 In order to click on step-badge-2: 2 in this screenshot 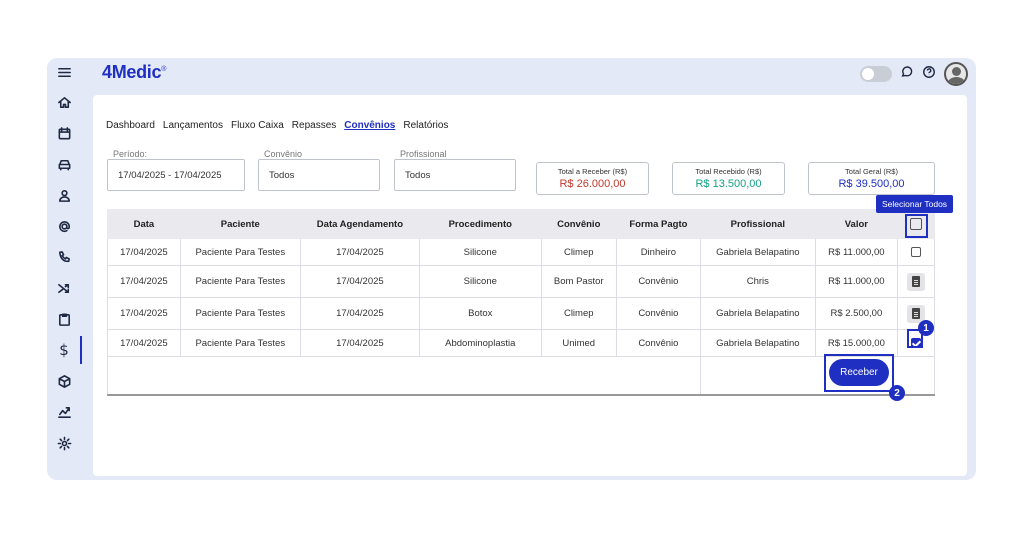, I will do `click(897, 393)`.